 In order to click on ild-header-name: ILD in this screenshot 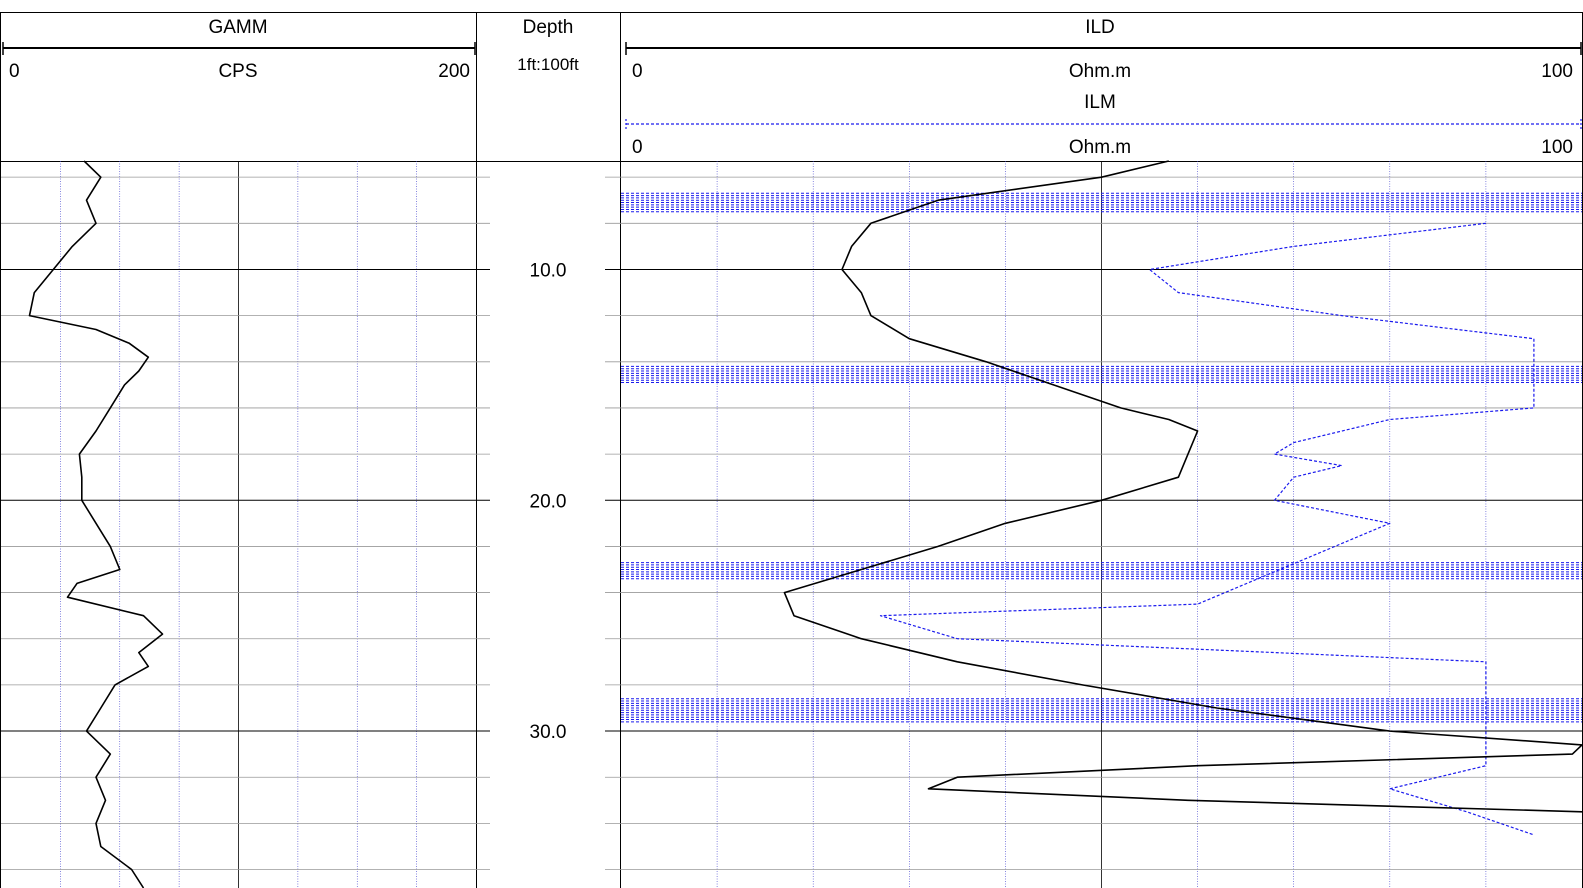, I will do `click(1100, 27)`.